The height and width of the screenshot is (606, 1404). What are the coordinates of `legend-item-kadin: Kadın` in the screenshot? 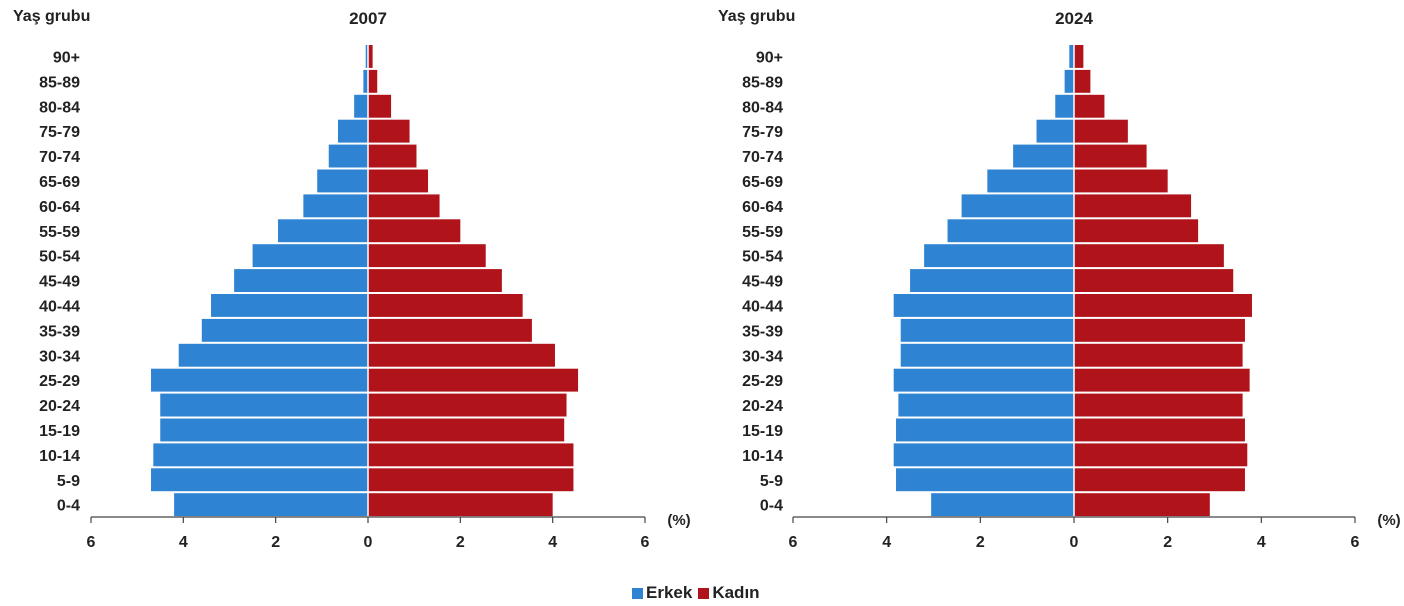 It's located at (729, 593).